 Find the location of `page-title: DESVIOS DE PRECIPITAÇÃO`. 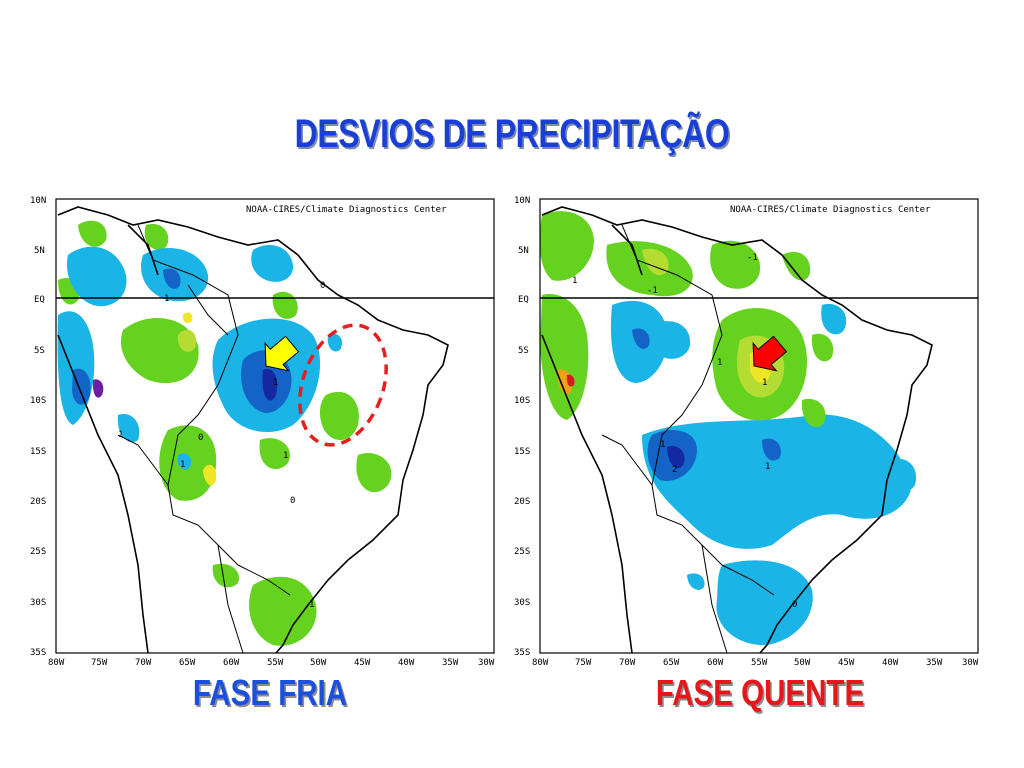

page-title: DESVIOS DE PRECIPITAÇÃO is located at coordinates (512, 134).